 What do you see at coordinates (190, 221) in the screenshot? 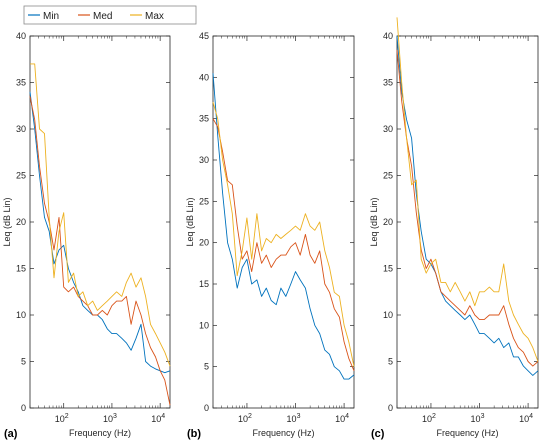
I see `y-axis-label-b: Leq (dB Lin)` at bounding box center [190, 221].